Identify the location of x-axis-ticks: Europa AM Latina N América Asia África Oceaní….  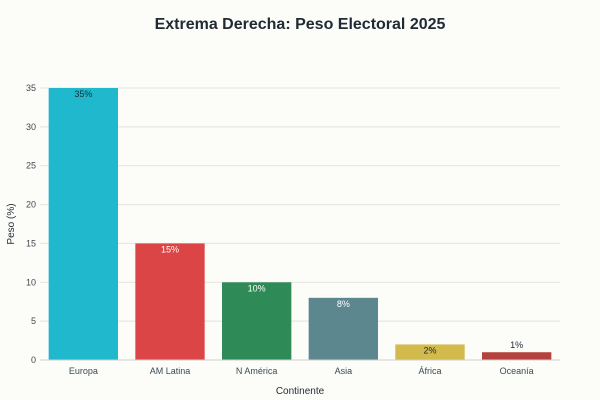
(301, 371).